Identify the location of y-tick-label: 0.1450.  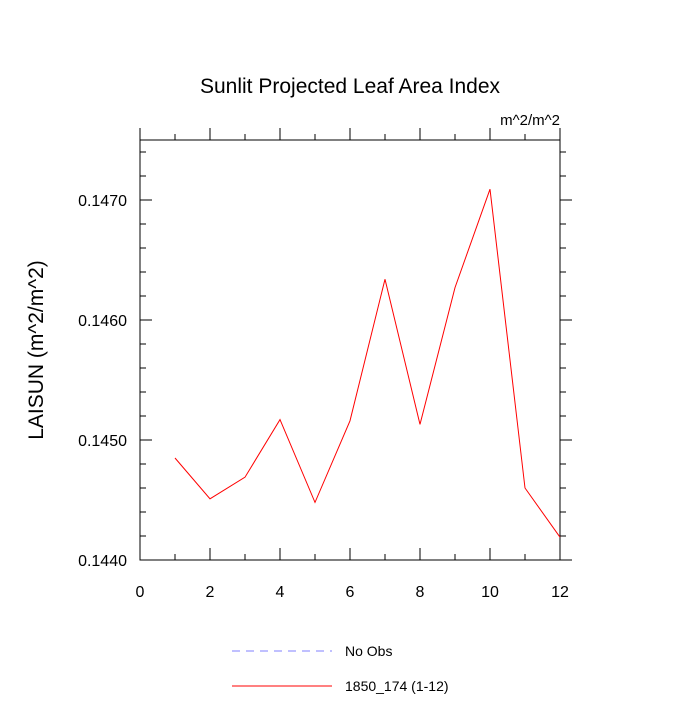
(102, 441).